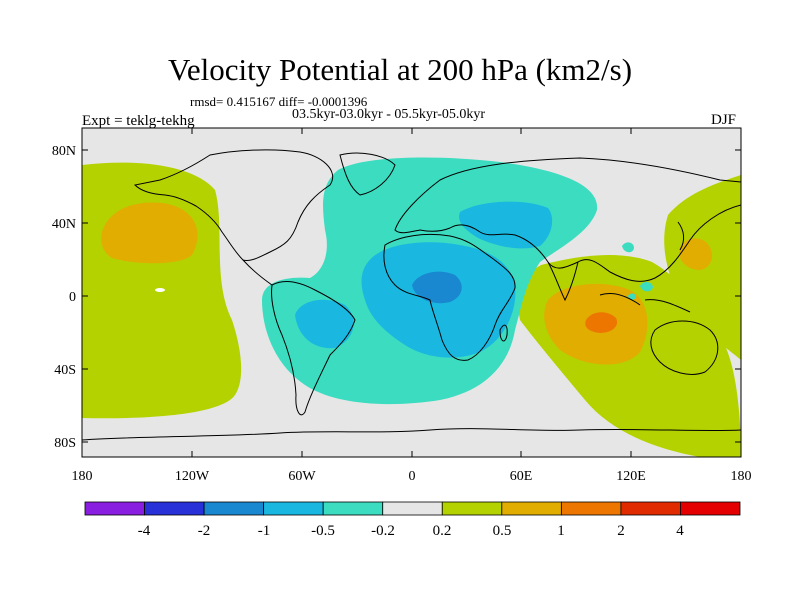 Image resolution: width=800 pixels, height=600 pixels. What do you see at coordinates (437, 287) in the screenshot?
I see `contour-africa-min` at bounding box center [437, 287].